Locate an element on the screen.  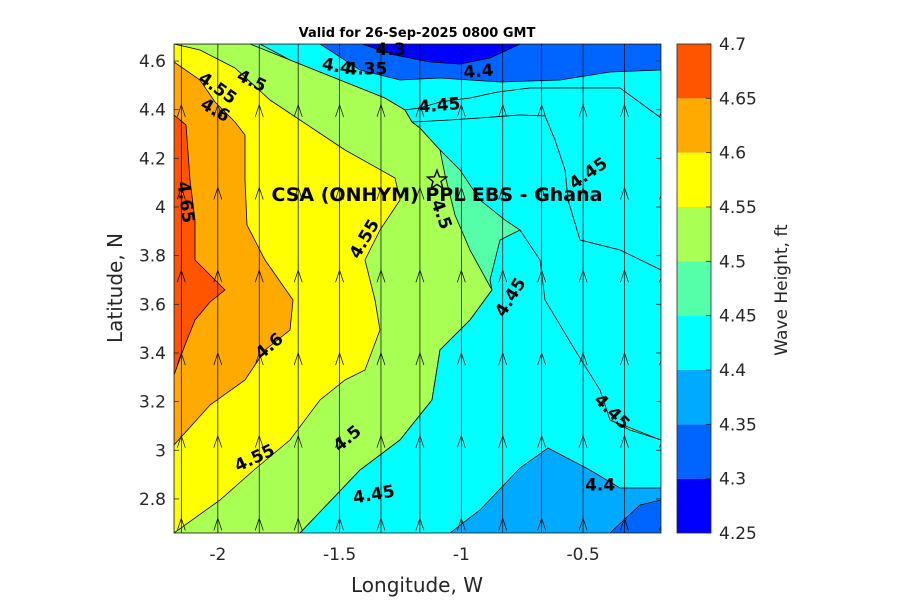
colorbar-tick-label: 4.7 is located at coordinates (732, 45).